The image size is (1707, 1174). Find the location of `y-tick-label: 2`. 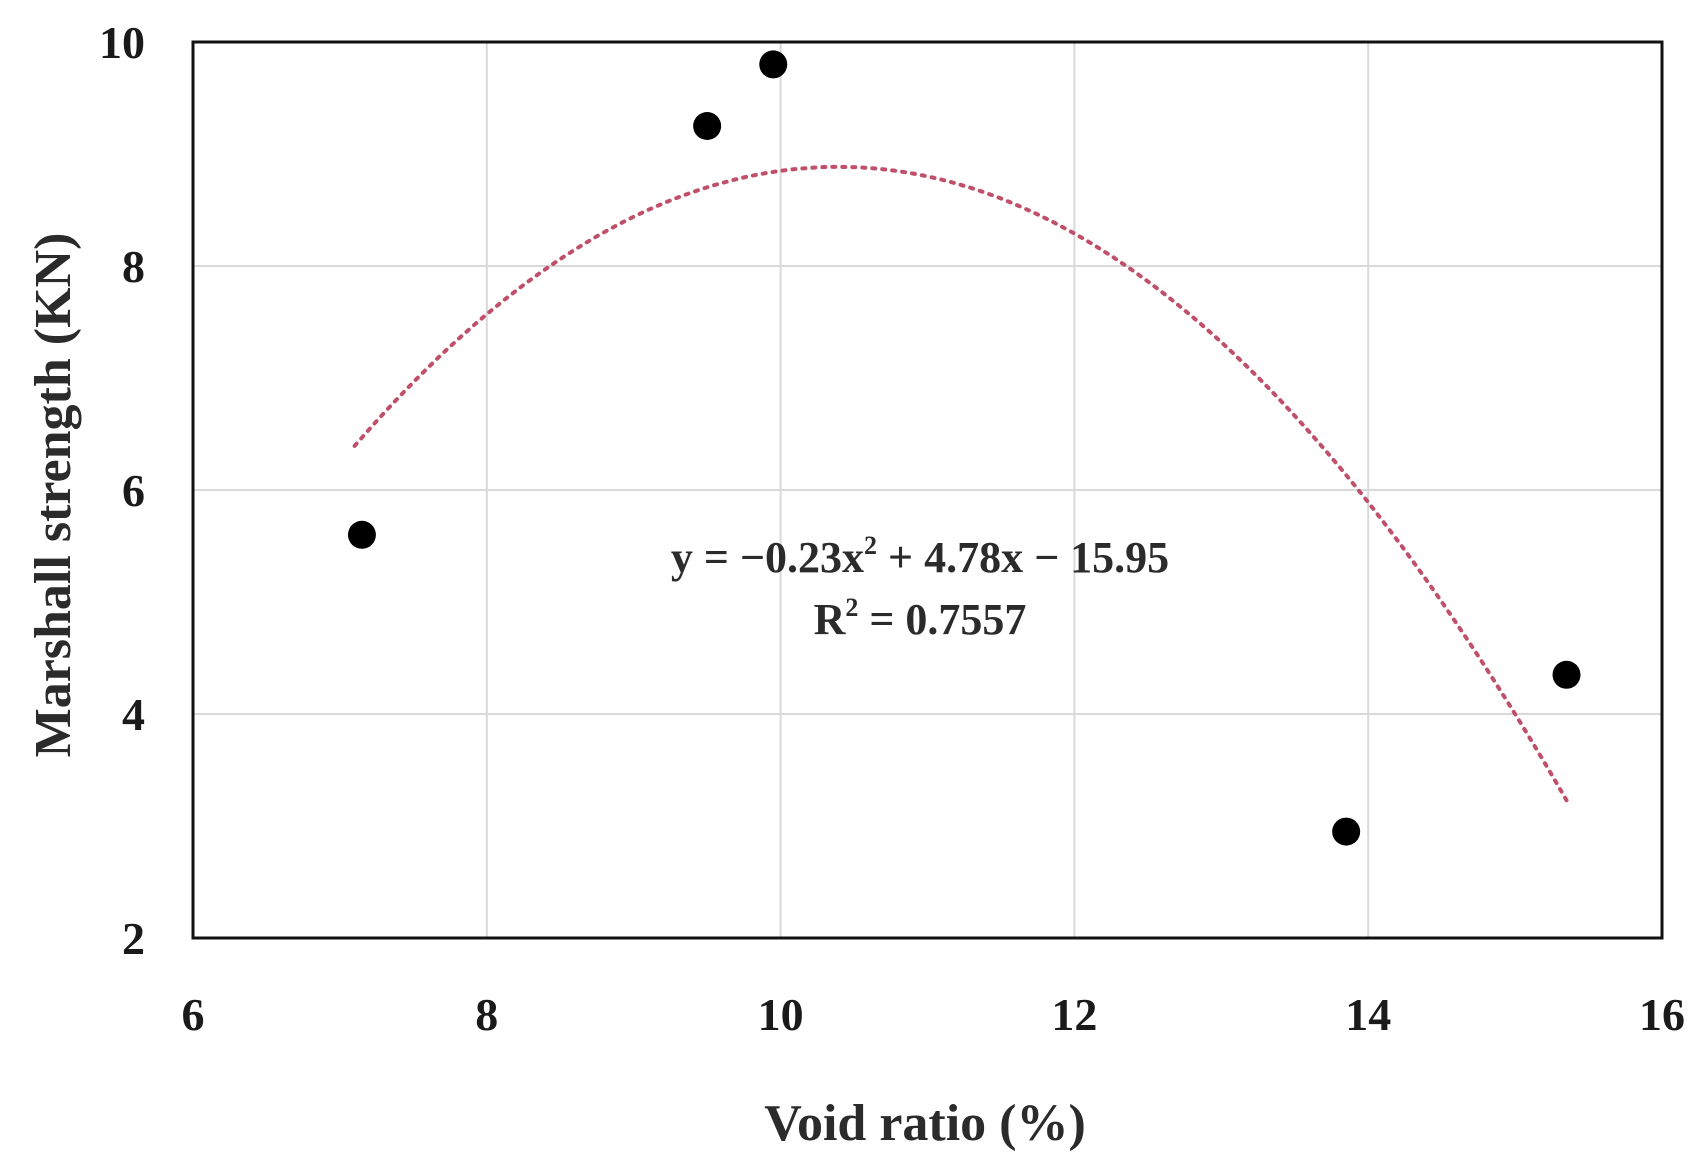

y-tick-label: 2 is located at coordinates (133, 938).